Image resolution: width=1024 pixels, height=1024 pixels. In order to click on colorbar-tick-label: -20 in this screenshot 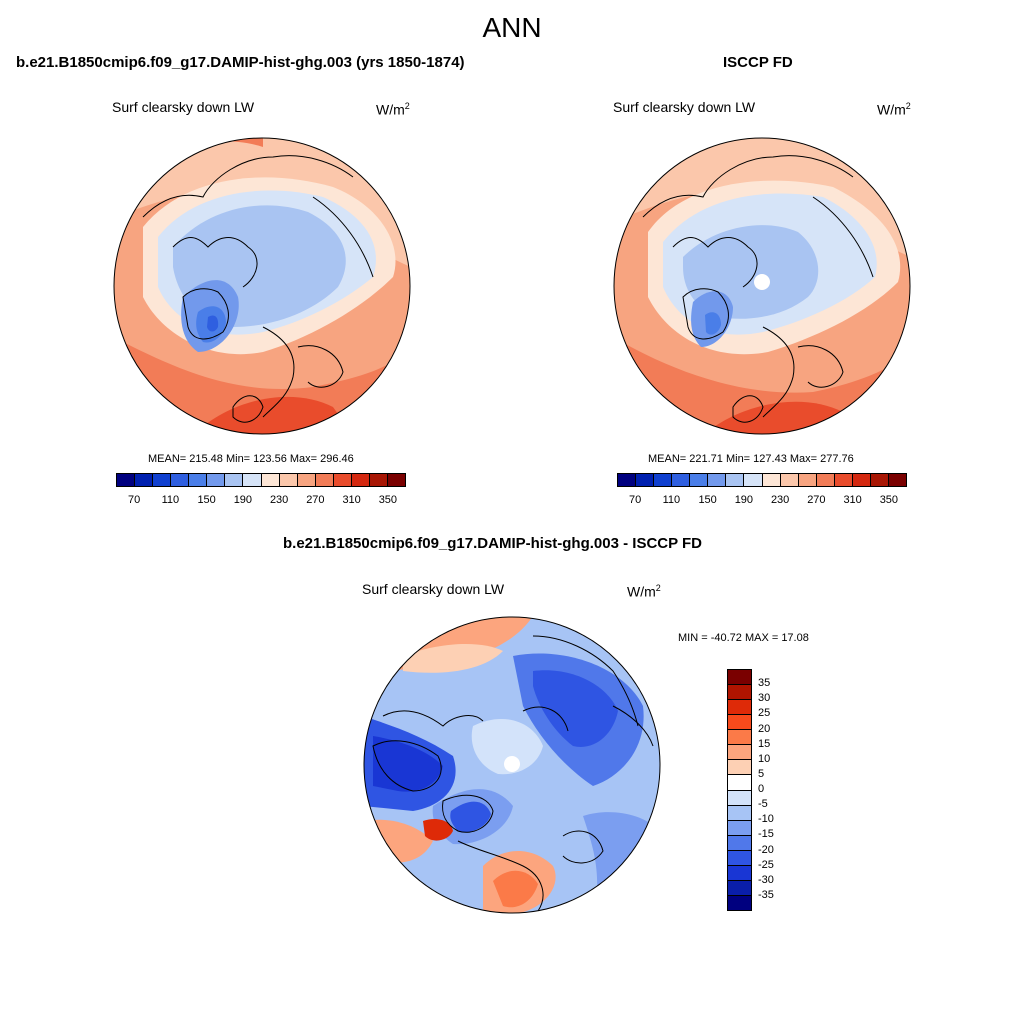, I will do `click(766, 849)`.